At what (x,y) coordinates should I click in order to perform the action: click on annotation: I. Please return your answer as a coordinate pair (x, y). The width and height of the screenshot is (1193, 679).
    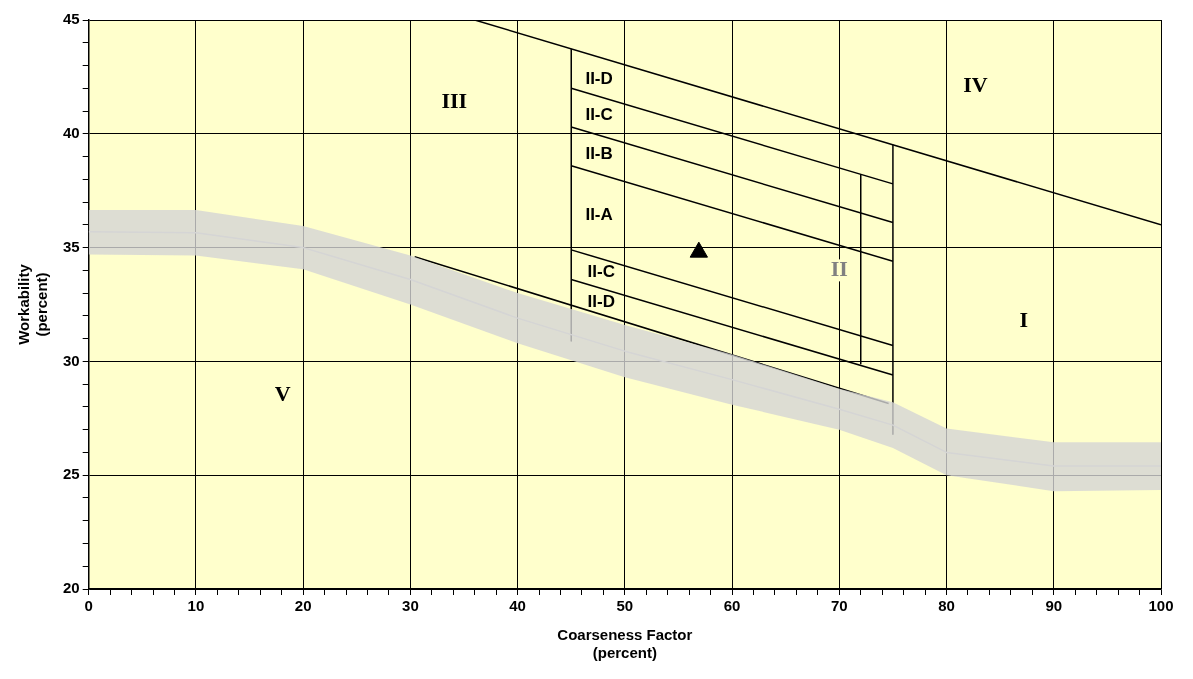
    Looking at the image, I should click on (1024, 320).